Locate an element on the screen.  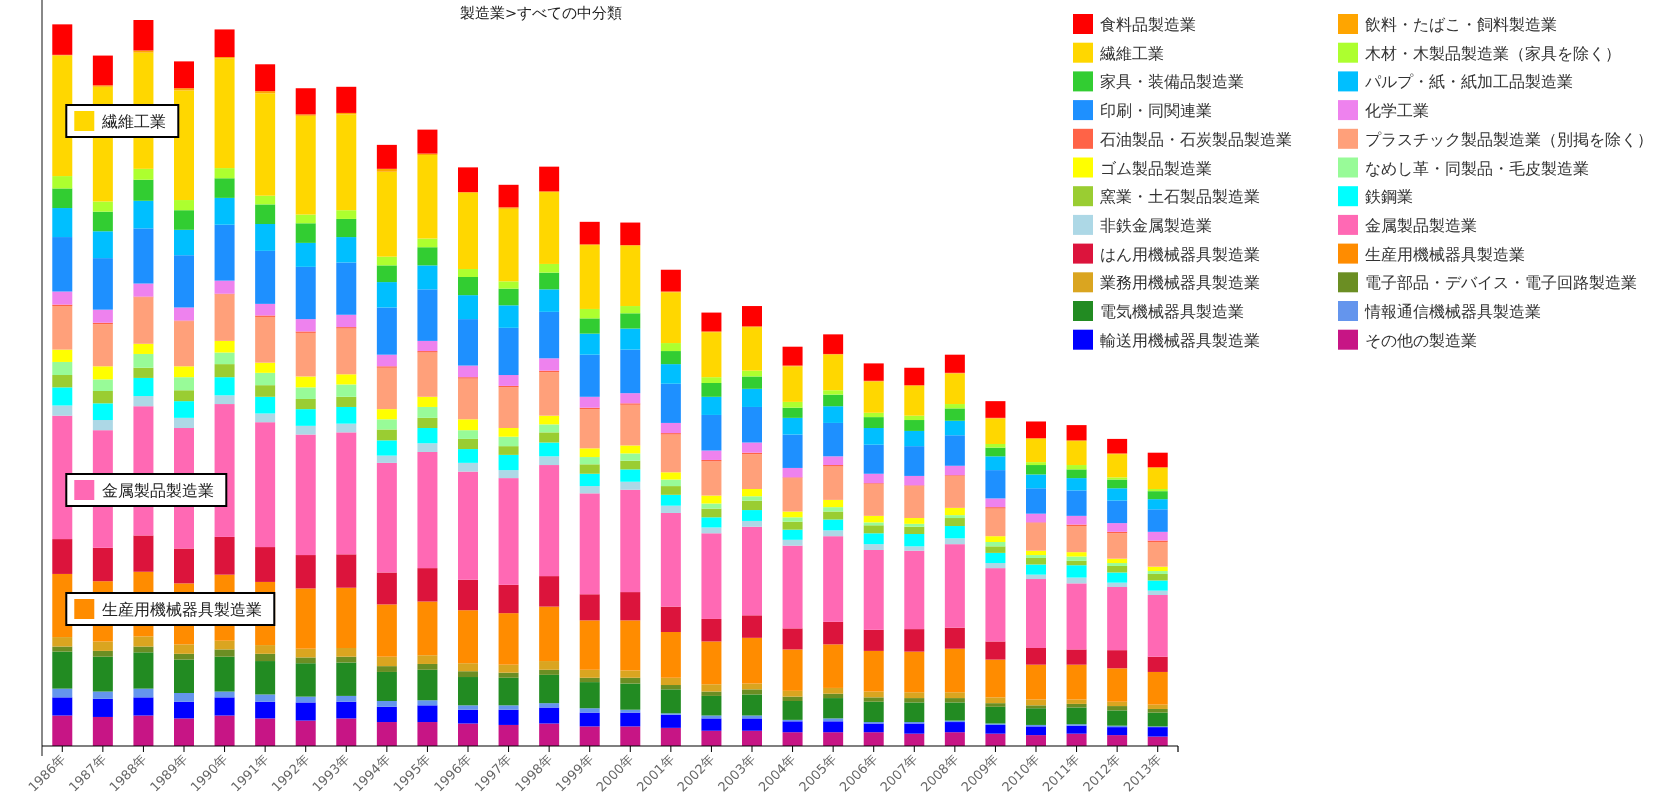
legend-label: その他の製造業 is located at coordinates (1421, 340).